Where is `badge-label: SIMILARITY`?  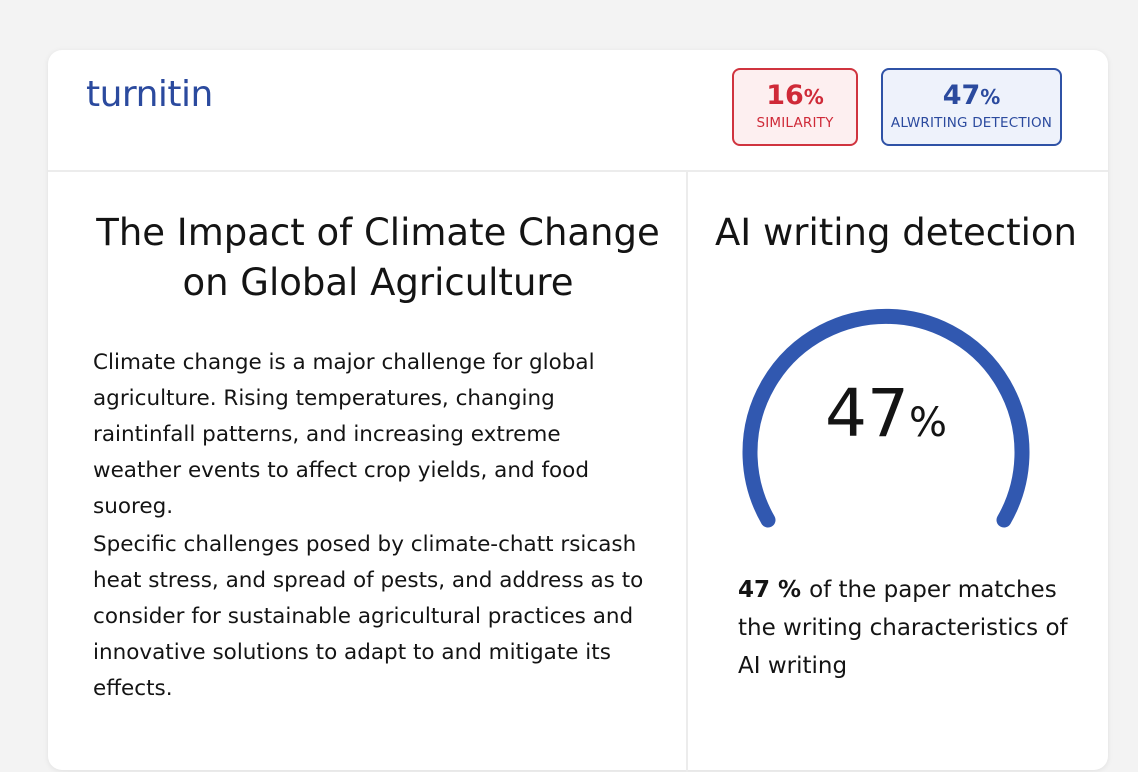
badge-label: SIMILARITY is located at coordinates (795, 123).